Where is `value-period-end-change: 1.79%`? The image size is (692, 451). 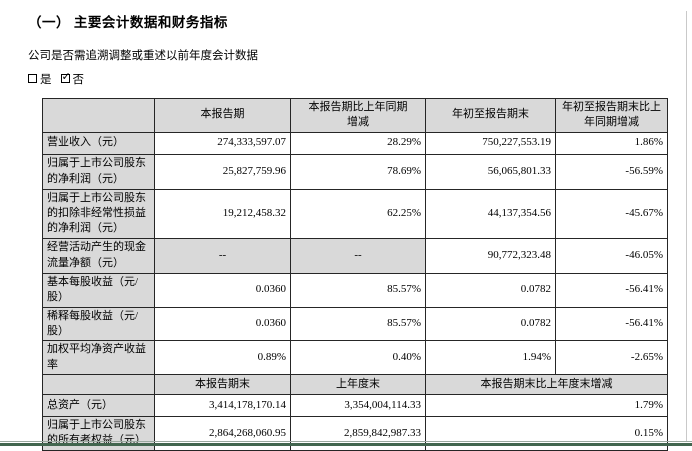
value-period-end-change: 1.79% is located at coordinates (546, 406).